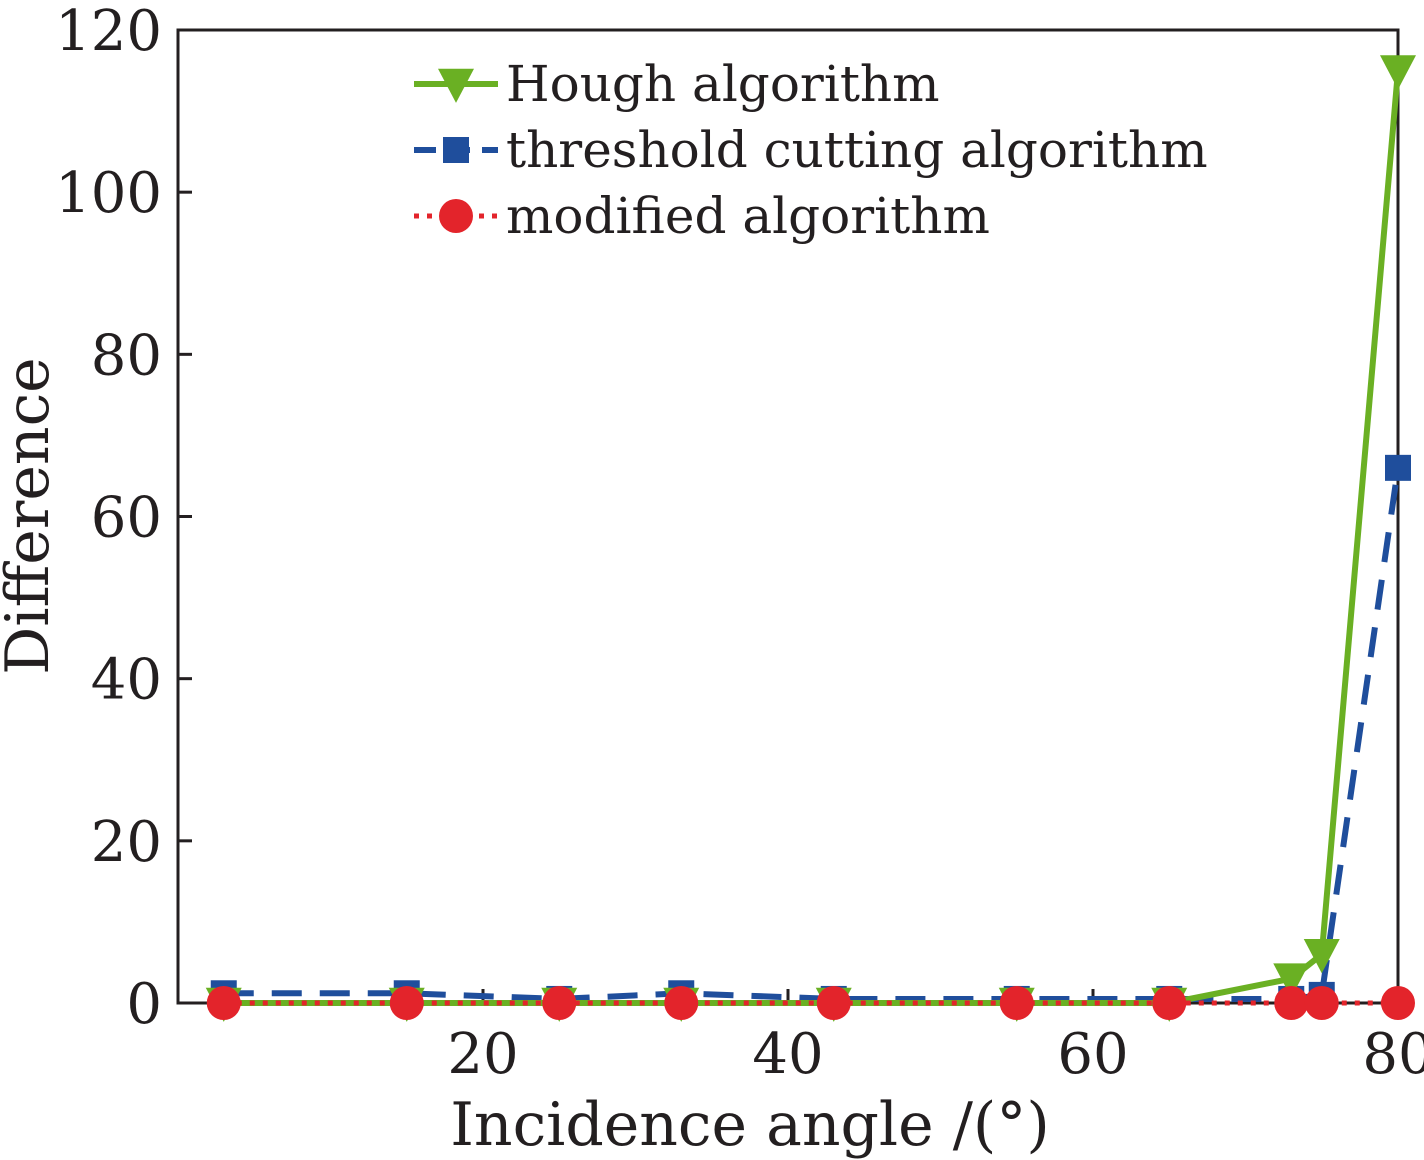 The image size is (1424, 1160). I want to click on legend-item: modified algorithm, so click(702, 216).